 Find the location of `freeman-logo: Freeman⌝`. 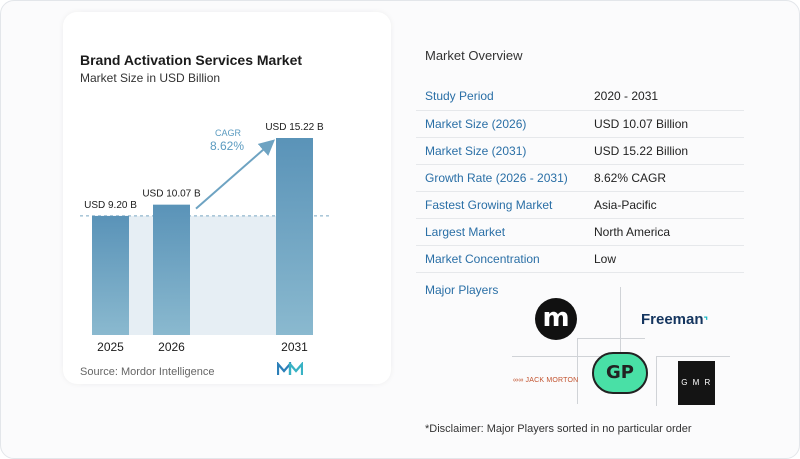

freeman-logo: Freeman⌝ is located at coordinates (674, 319).